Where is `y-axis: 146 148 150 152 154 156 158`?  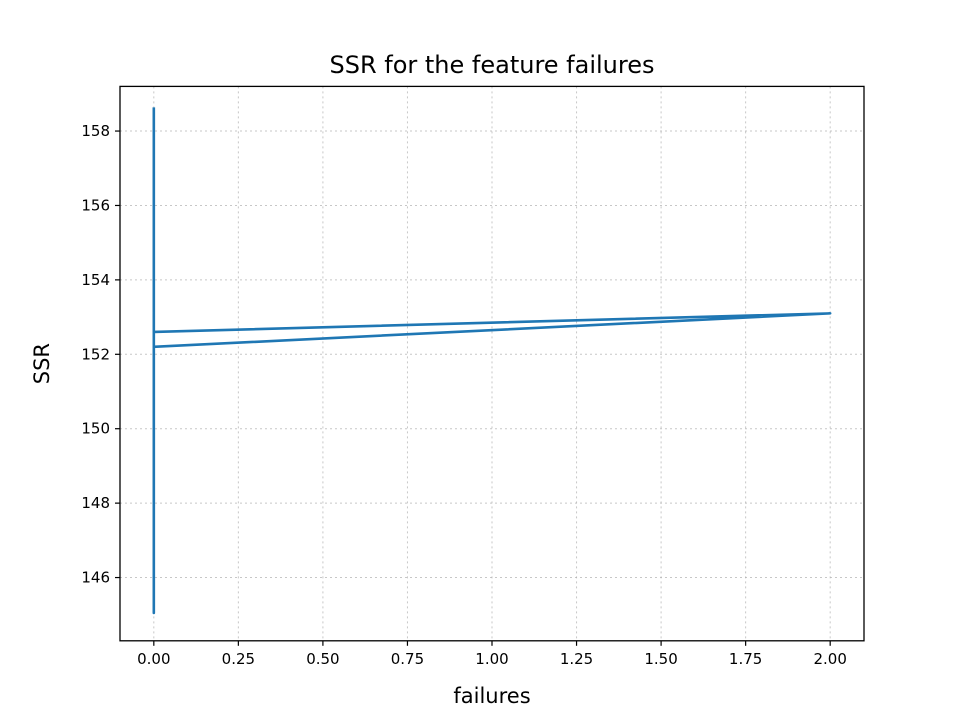 y-axis: 146 148 150 152 154 156 158 is located at coordinates (100, 354).